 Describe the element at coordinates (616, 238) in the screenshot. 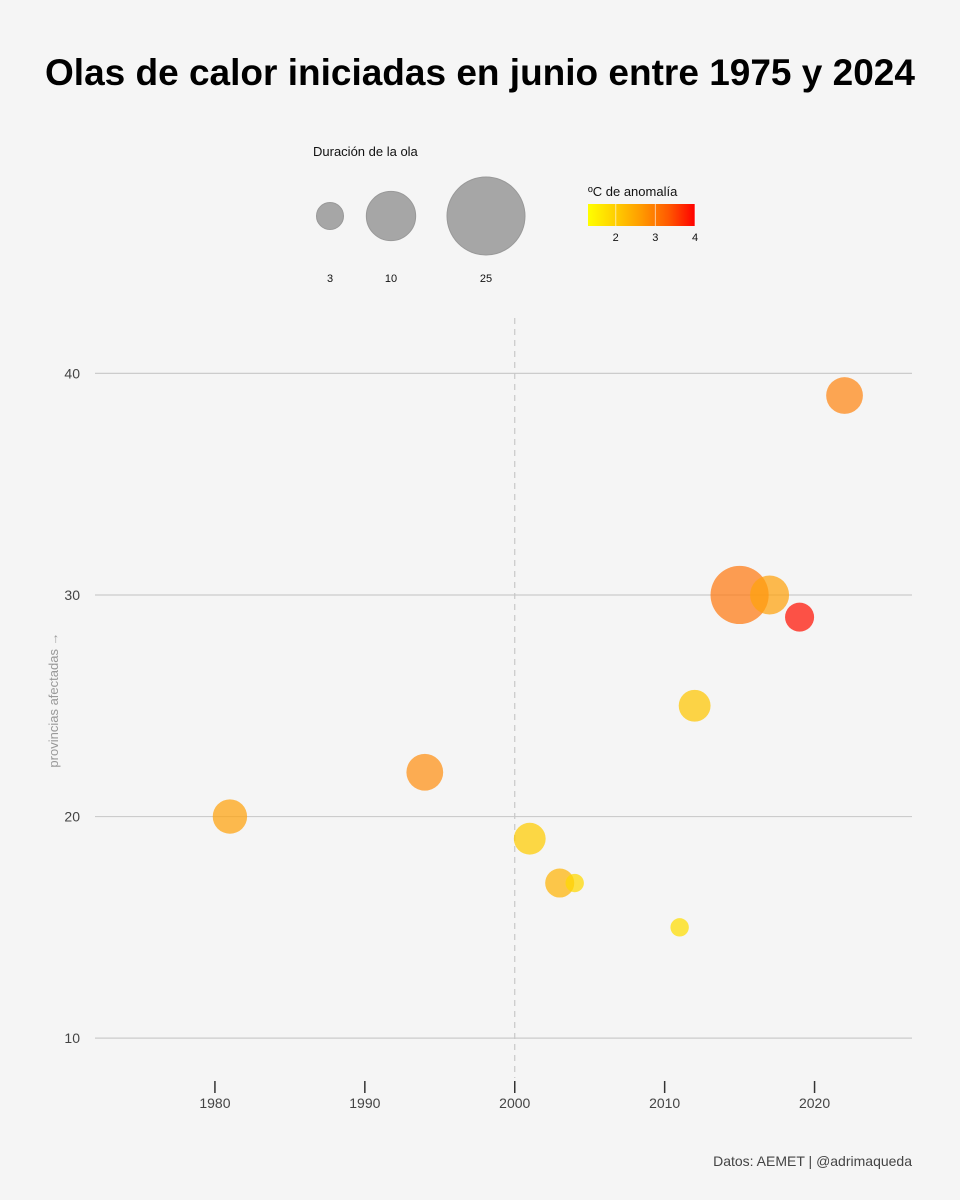

I see `color-legend-tick-label: 2` at that location.